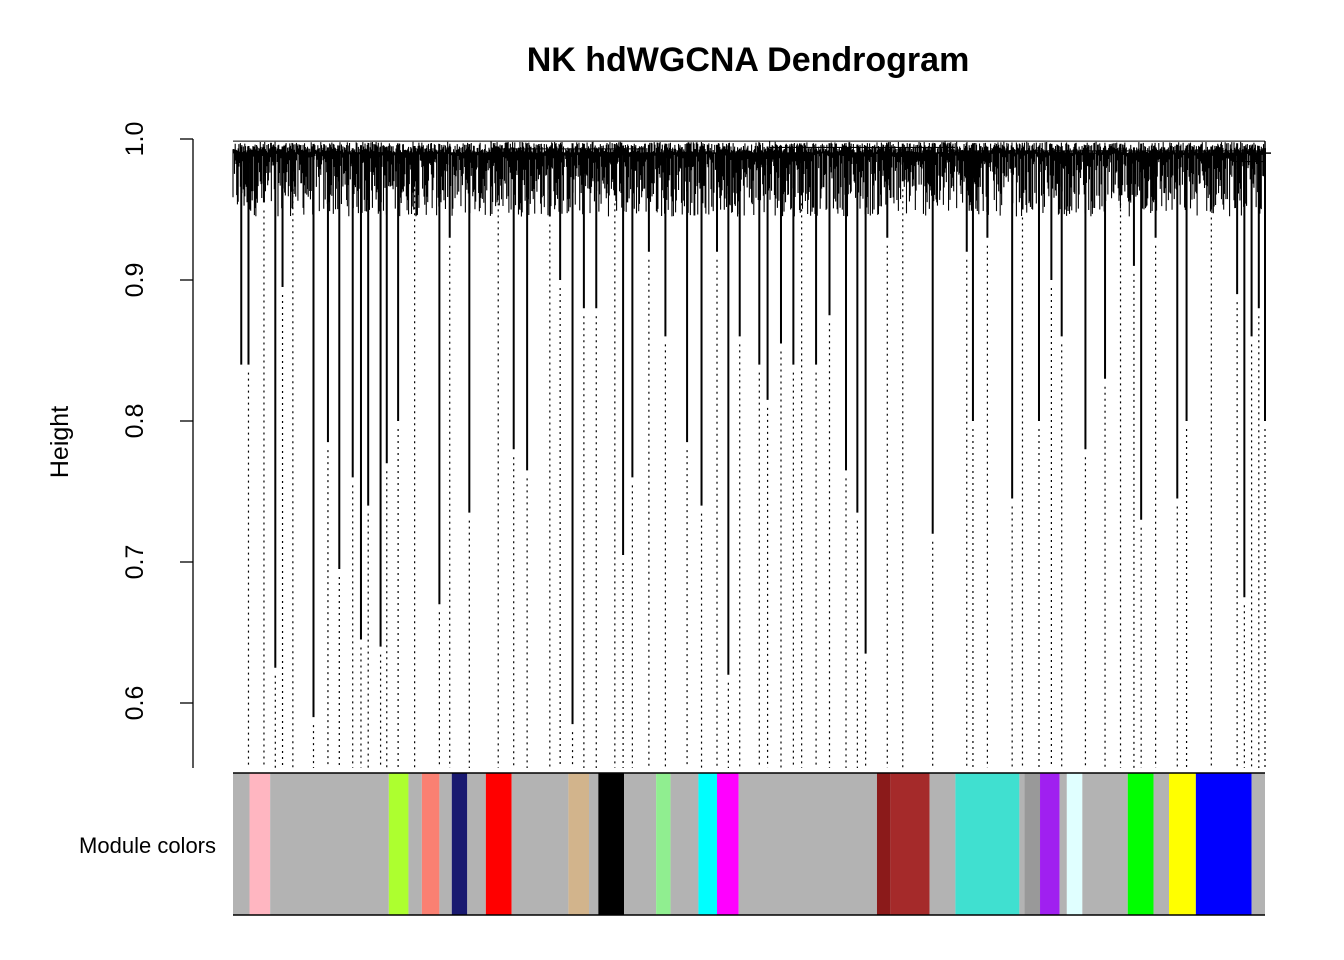 This screenshot has height=960, width=1344. Describe the element at coordinates (749, 178) in the screenshot. I see `dendrogram-fine-branches` at that location.